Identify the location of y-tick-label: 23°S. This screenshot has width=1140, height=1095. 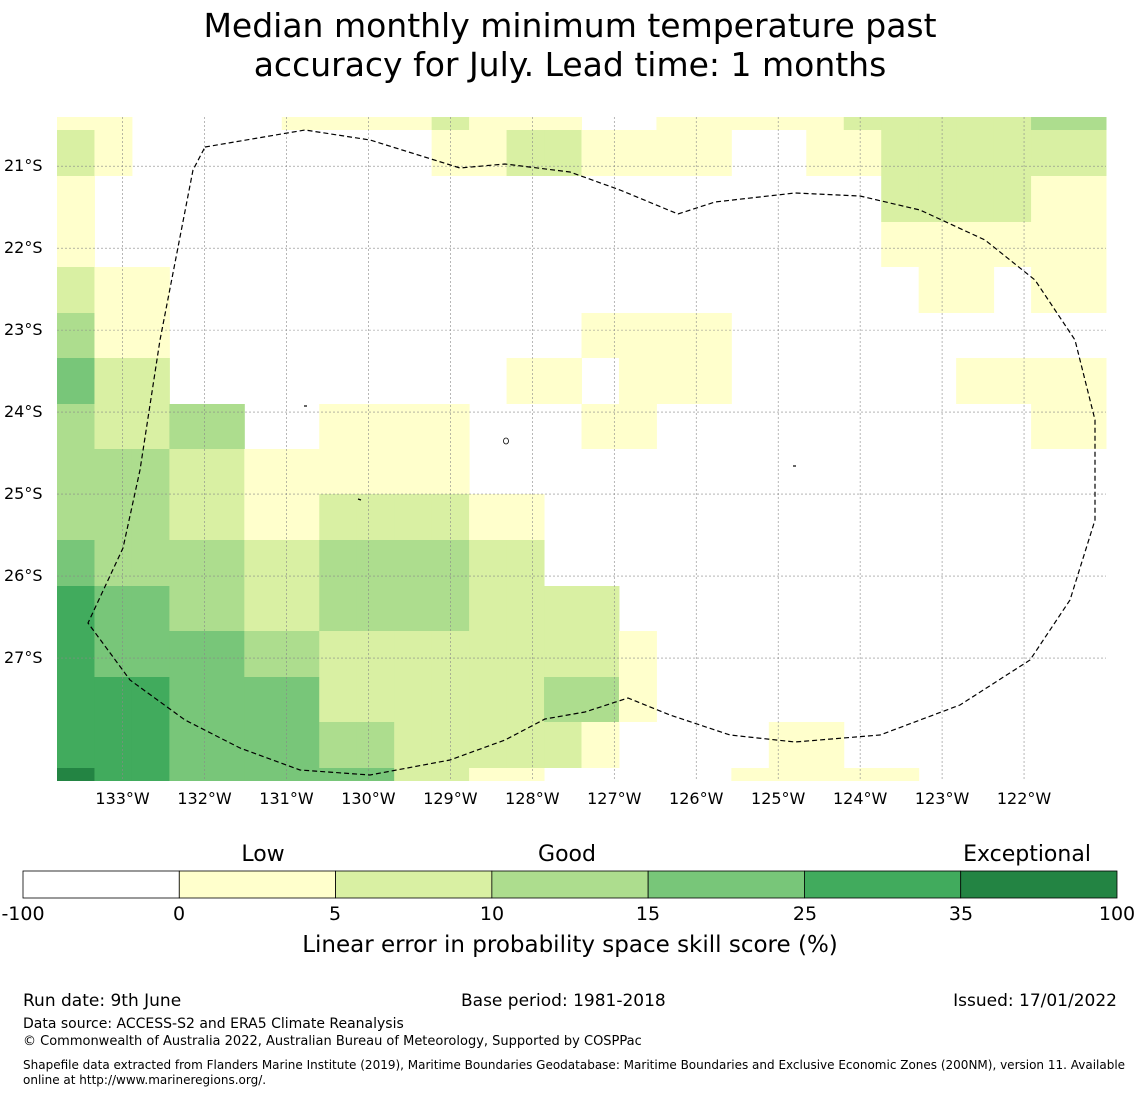
(23, 330).